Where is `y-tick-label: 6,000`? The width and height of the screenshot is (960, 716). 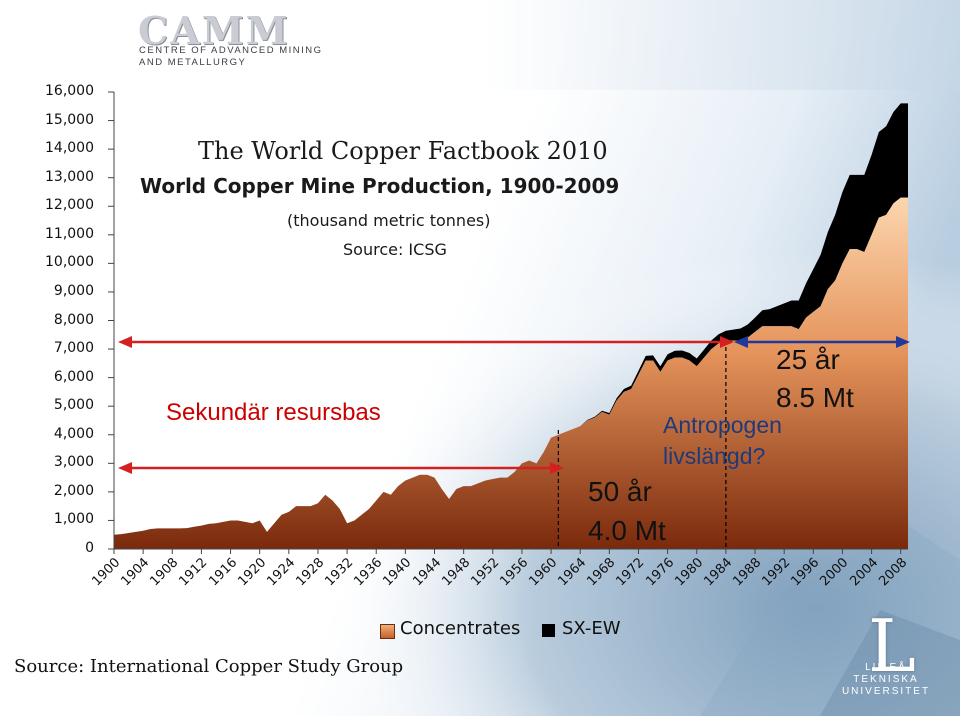
y-tick-label: 6,000 is located at coordinates (73, 376).